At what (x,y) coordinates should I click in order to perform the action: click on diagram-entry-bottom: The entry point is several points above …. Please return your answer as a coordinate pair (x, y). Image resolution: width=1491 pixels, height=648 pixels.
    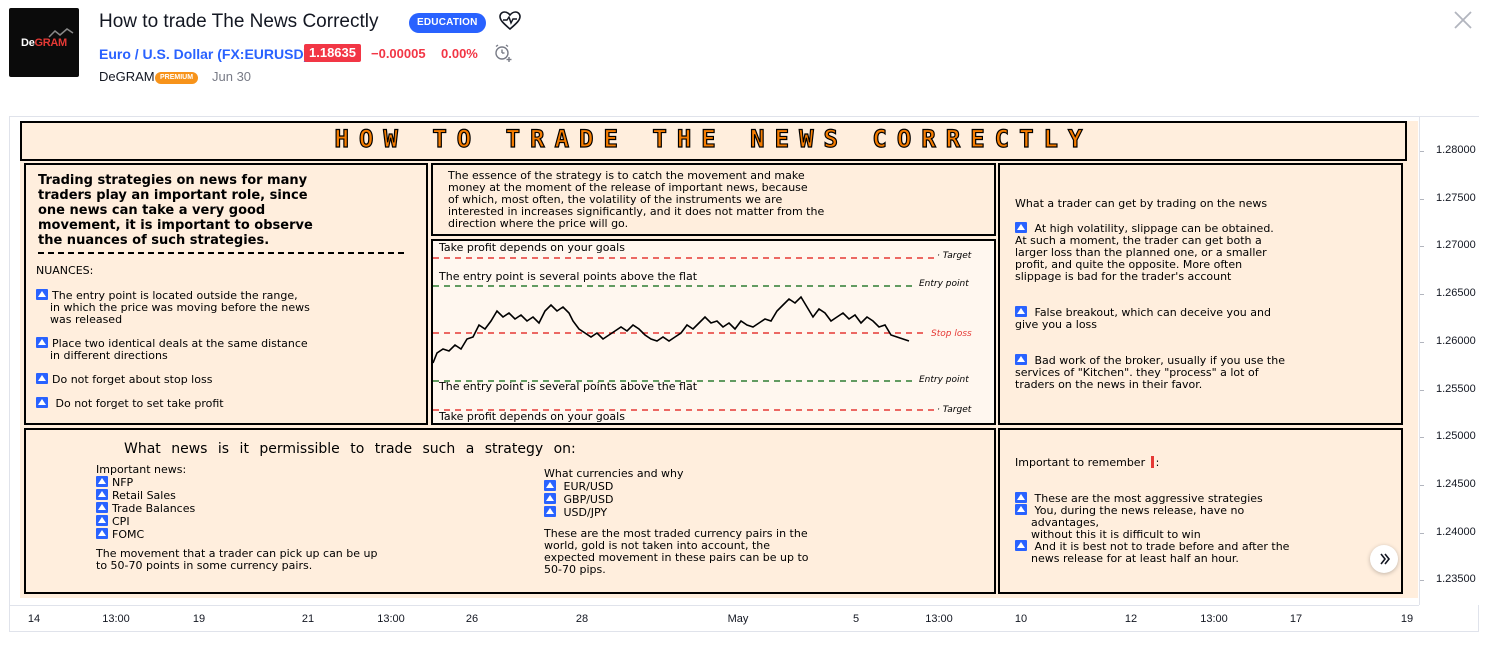
    Looking at the image, I should click on (568, 386).